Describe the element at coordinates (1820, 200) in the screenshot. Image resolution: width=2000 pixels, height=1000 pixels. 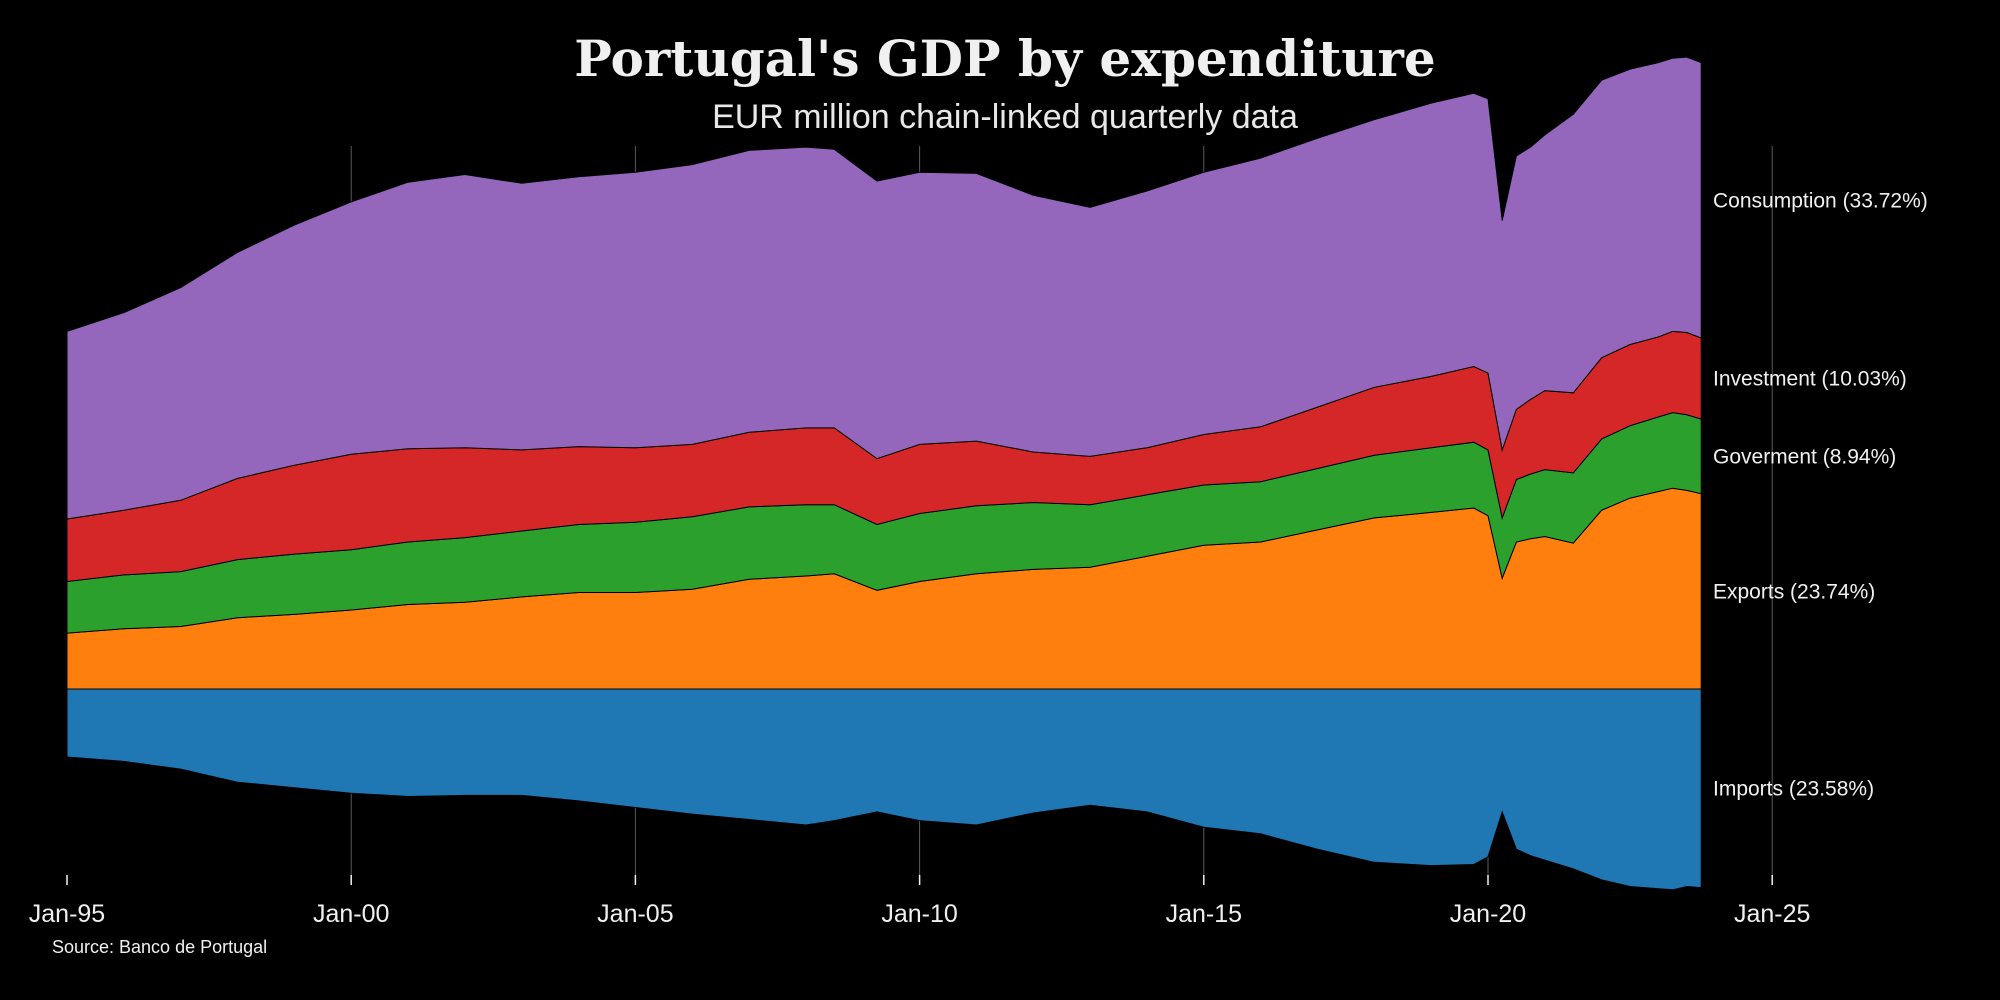
I see `series-label-consumption: Consumption (33.72%)` at that location.